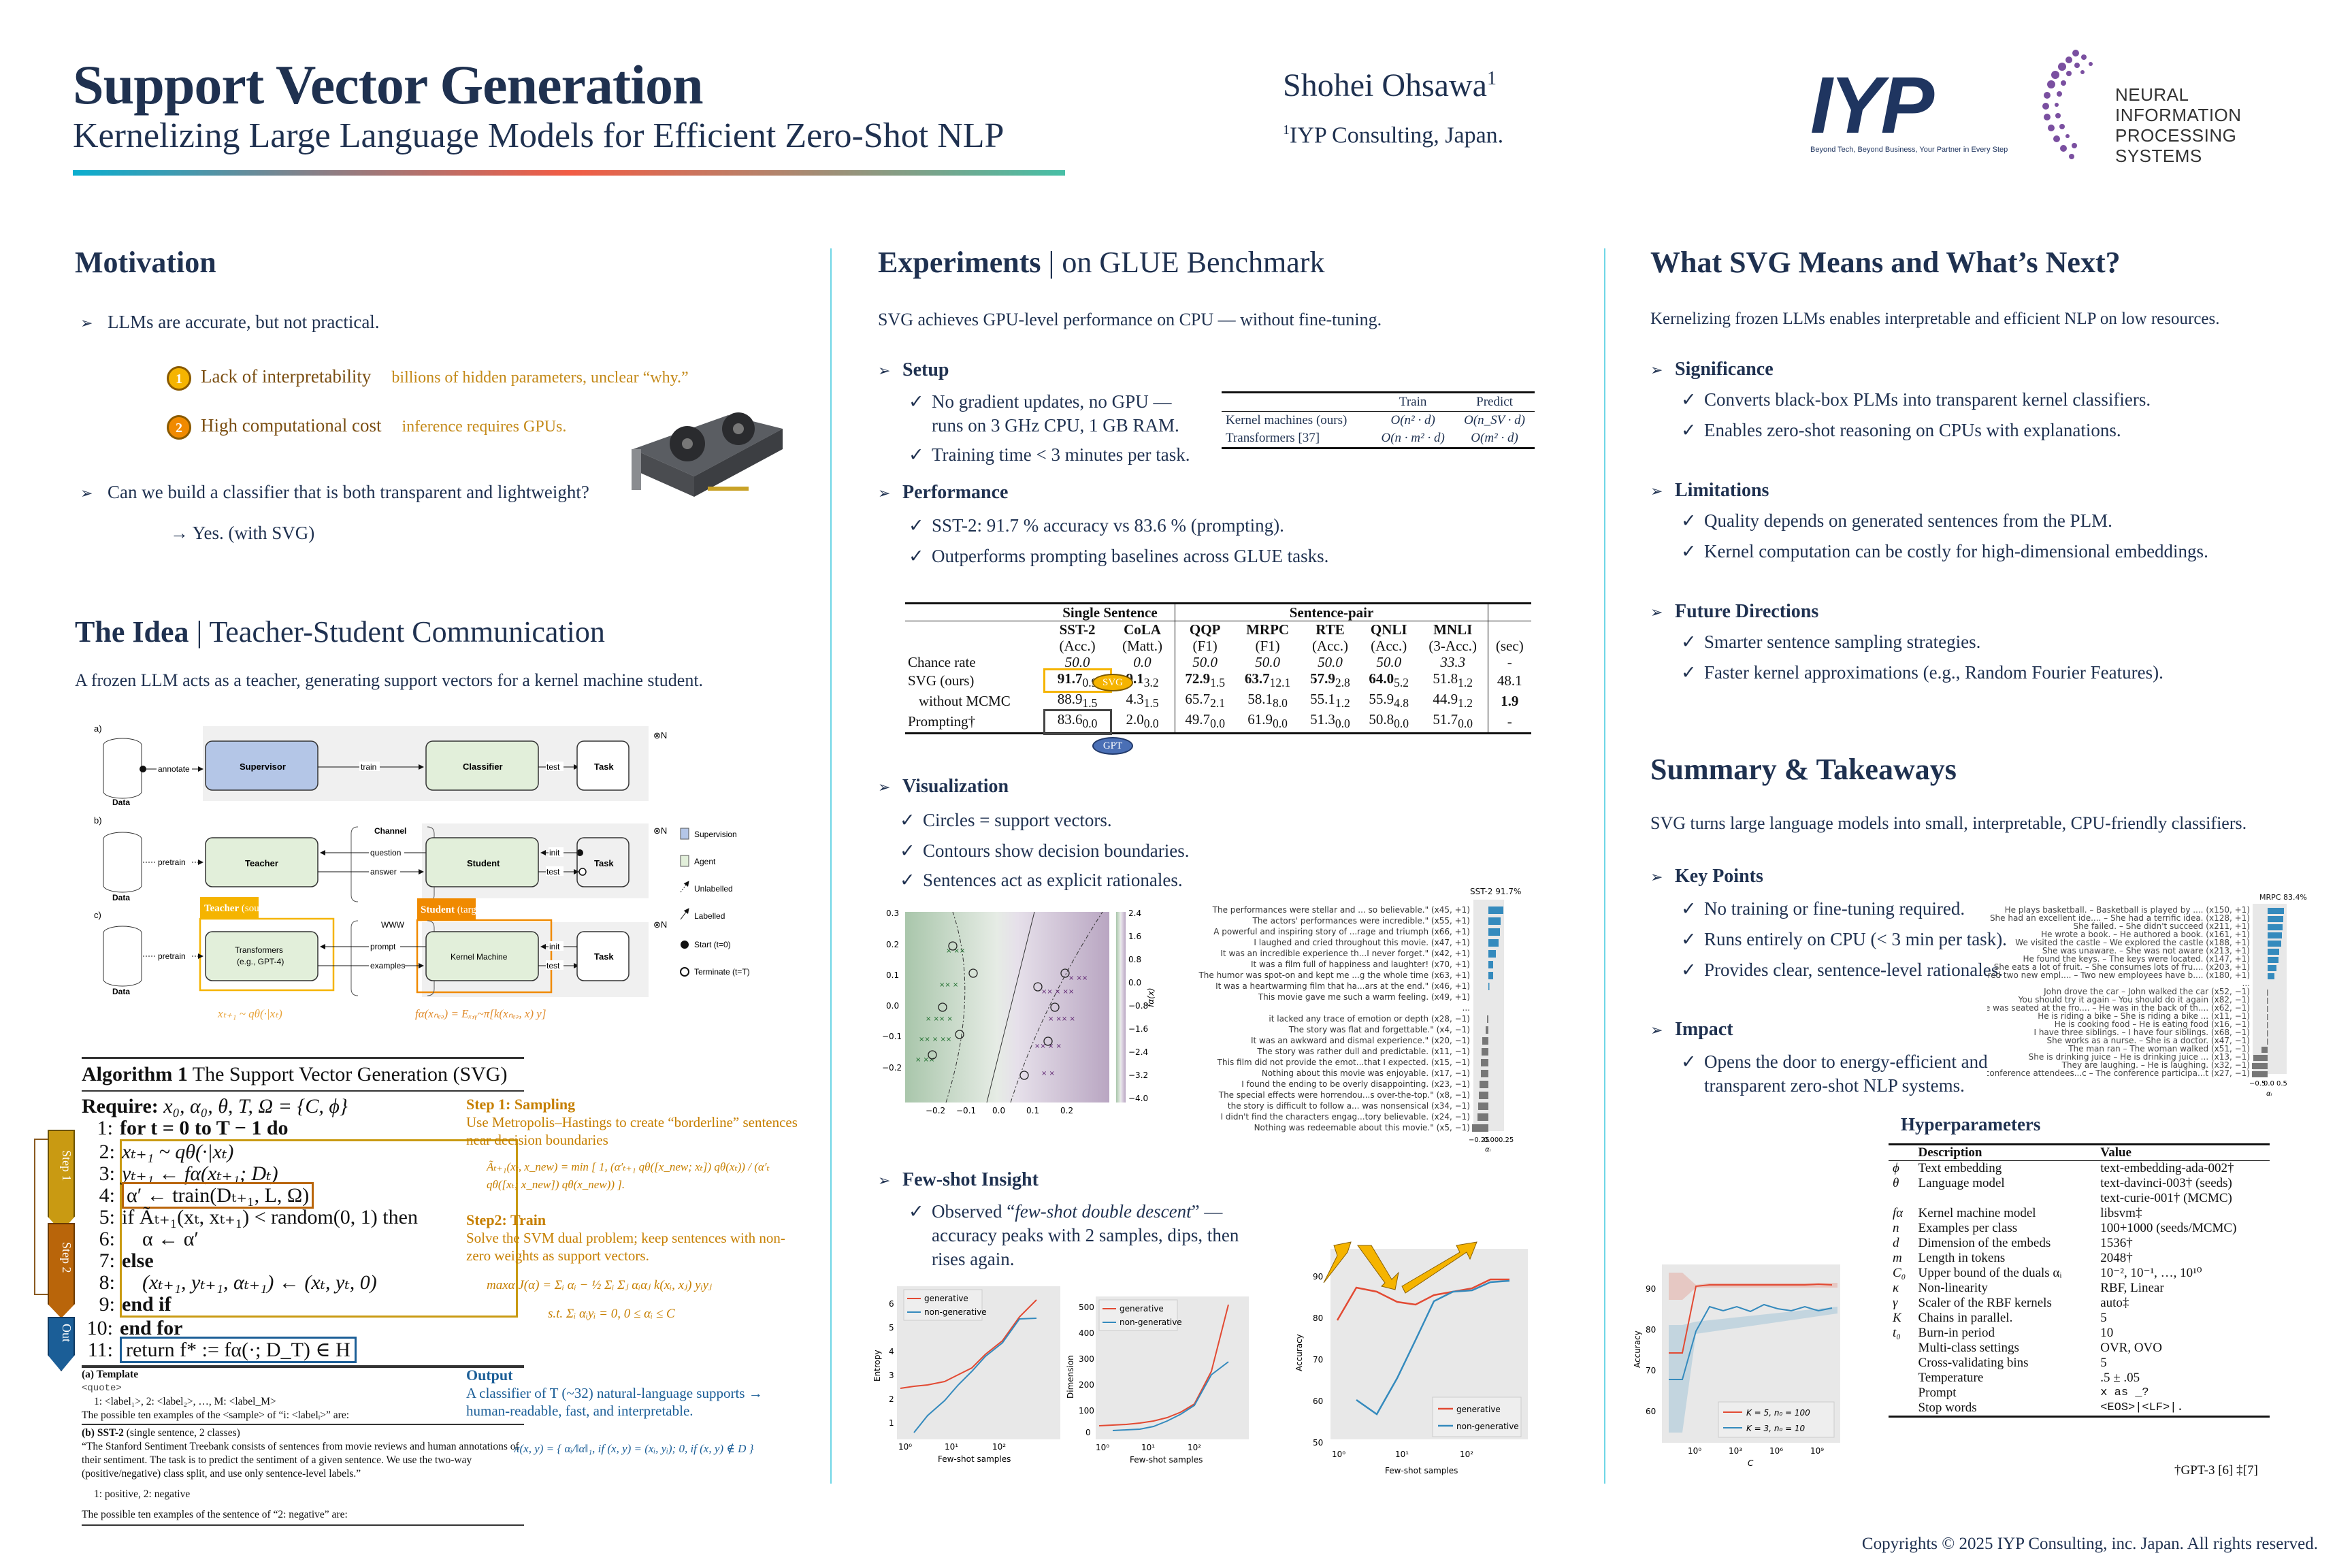 The width and height of the screenshot is (2352, 1568). I want to click on line-number: 3:, so click(107, 1174).